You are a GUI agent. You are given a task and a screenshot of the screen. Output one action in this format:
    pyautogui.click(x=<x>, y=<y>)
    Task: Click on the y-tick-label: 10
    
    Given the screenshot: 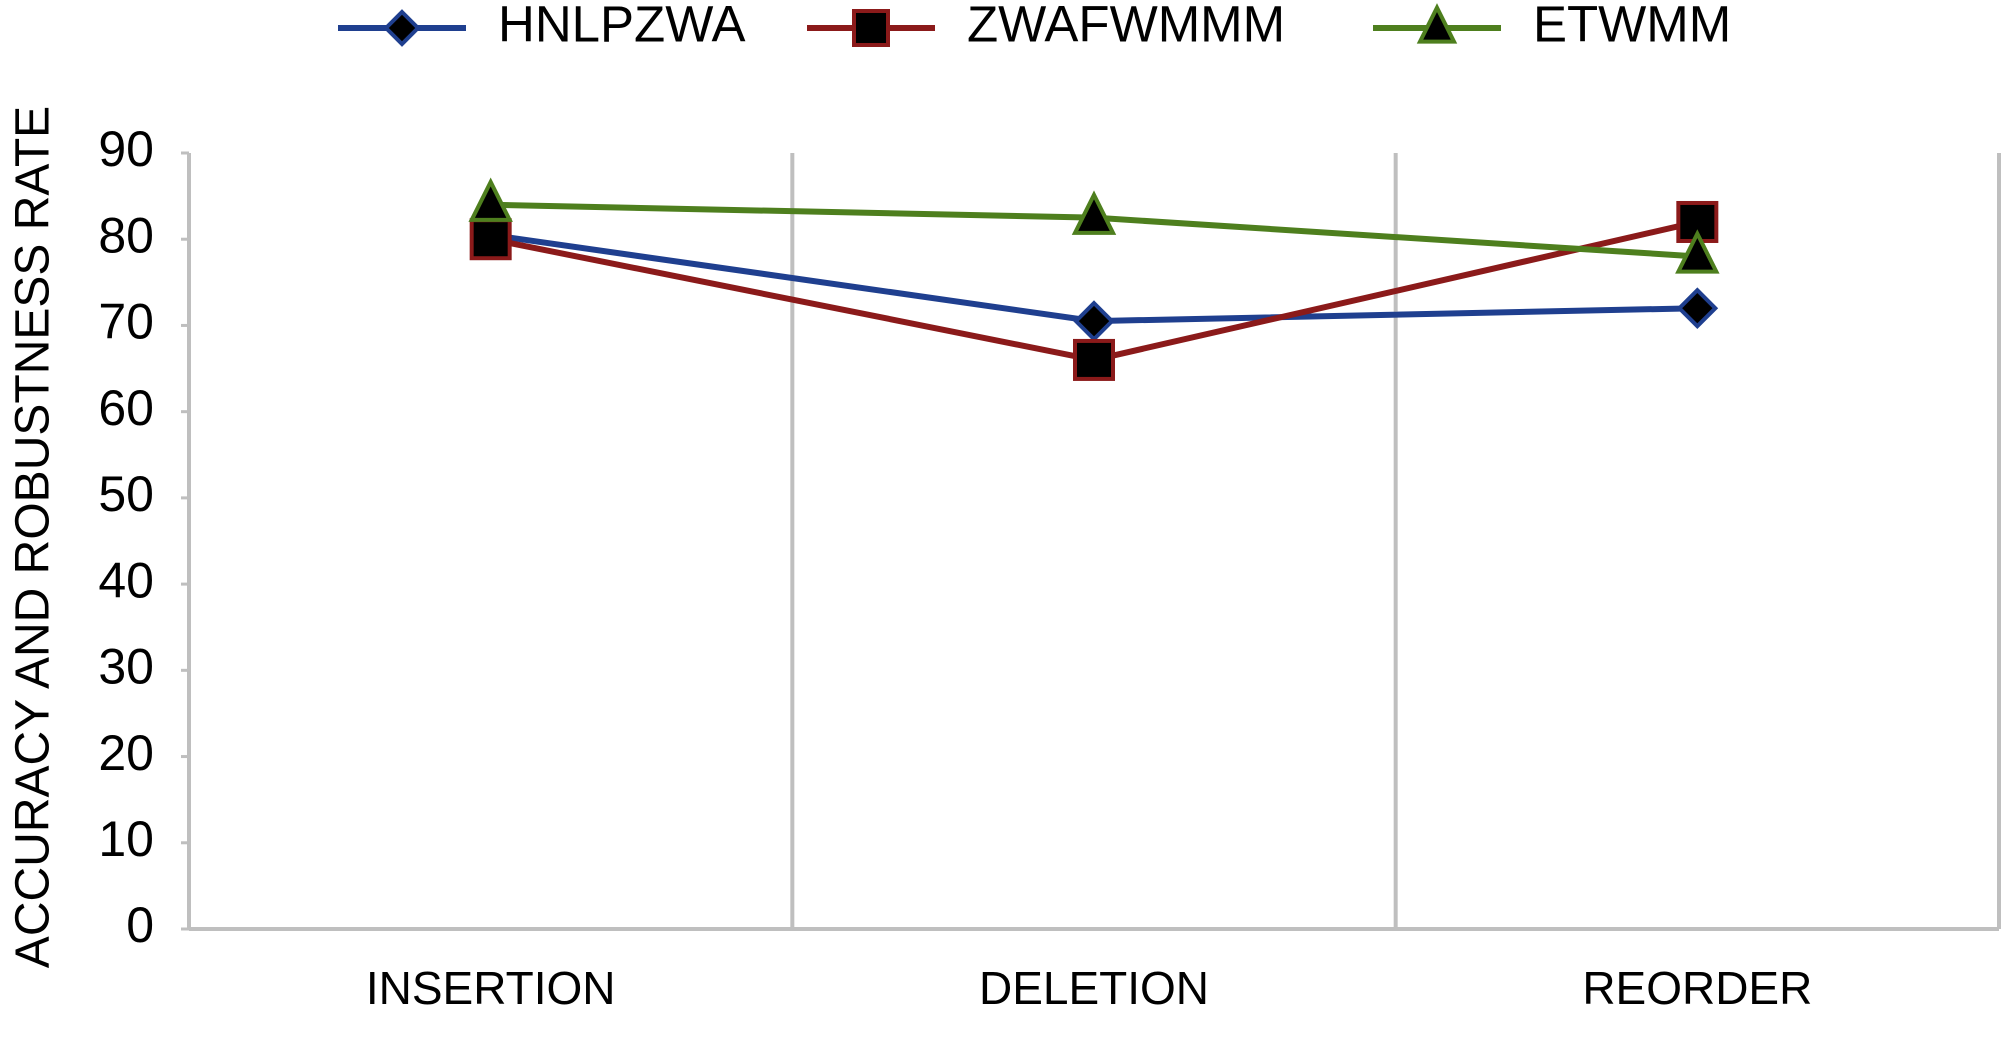 What is the action you would take?
    pyautogui.click(x=126, y=839)
    